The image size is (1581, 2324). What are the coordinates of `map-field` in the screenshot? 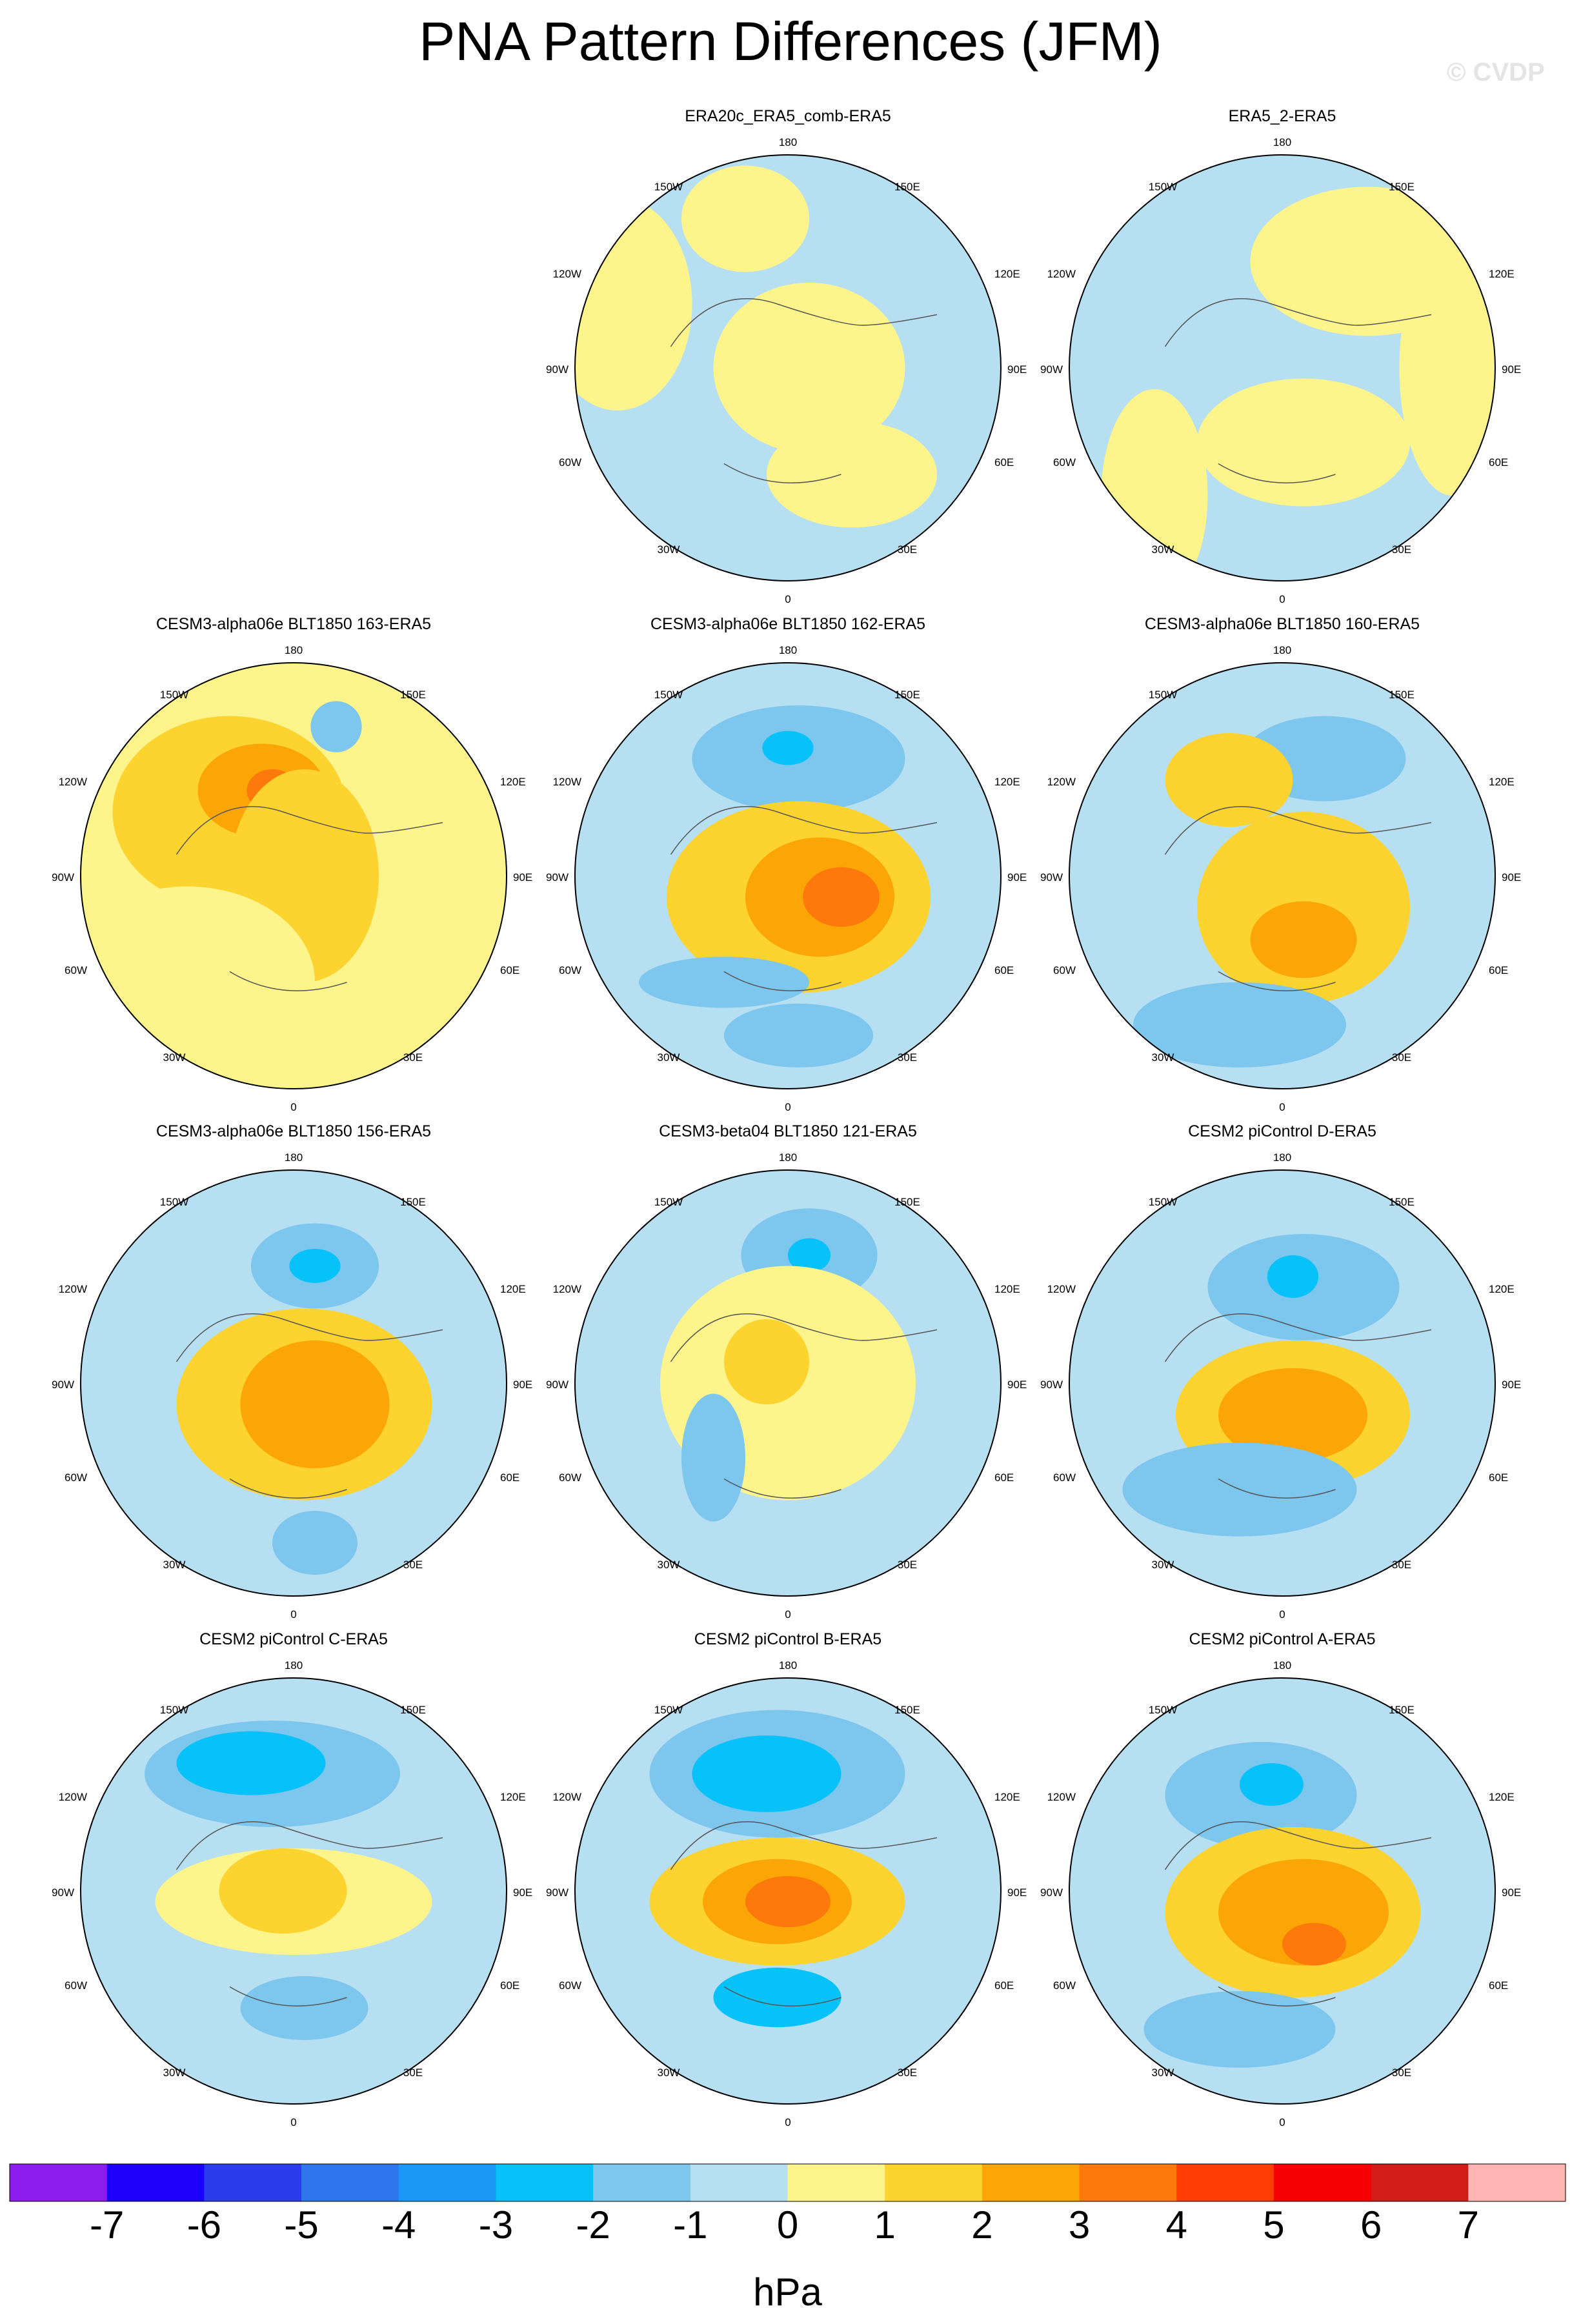 It's located at (1282, 1891).